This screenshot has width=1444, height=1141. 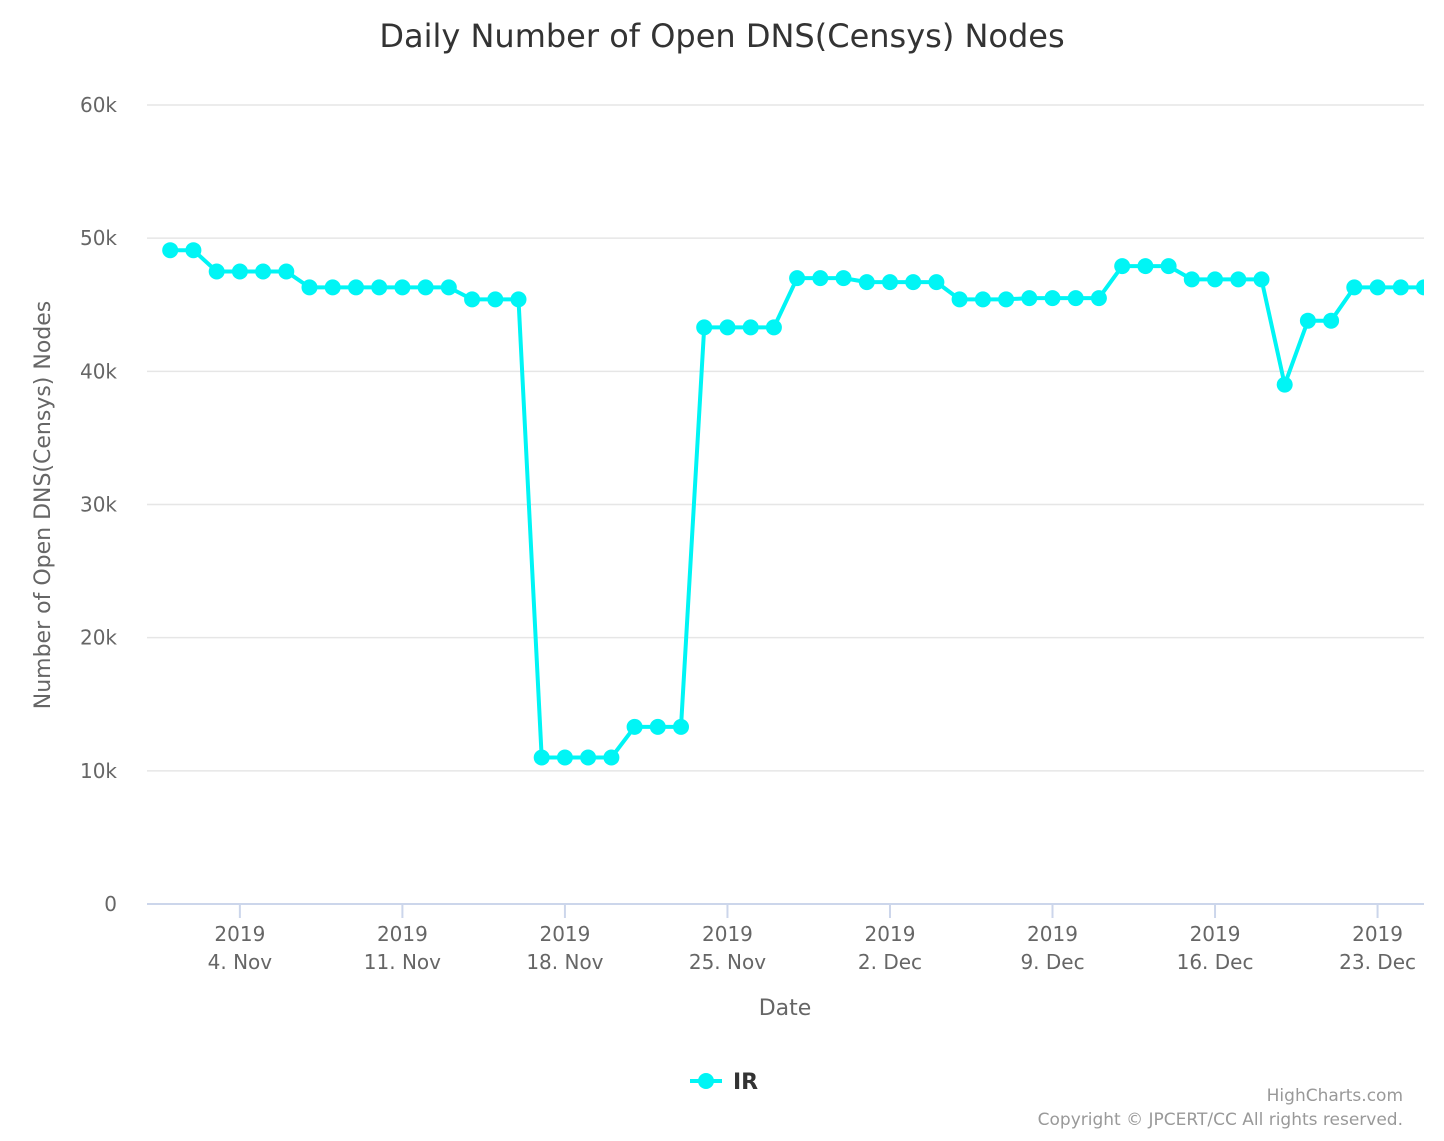 I want to click on y-tick-label: 10k, so click(x=98, y=771).